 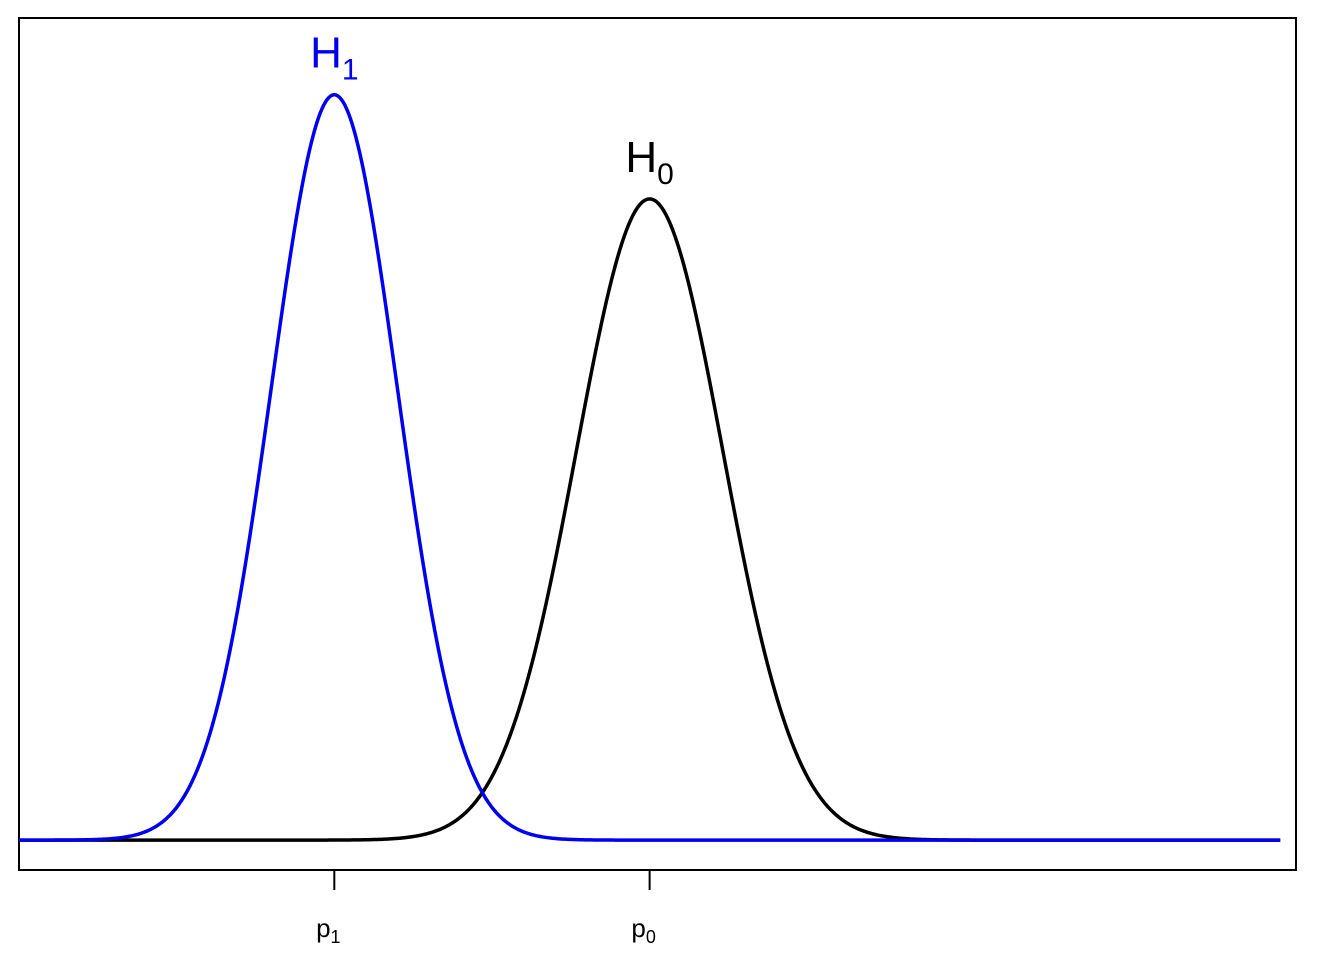 I want to click on curve-labels: H0 H1, so click(x=492, y=110).